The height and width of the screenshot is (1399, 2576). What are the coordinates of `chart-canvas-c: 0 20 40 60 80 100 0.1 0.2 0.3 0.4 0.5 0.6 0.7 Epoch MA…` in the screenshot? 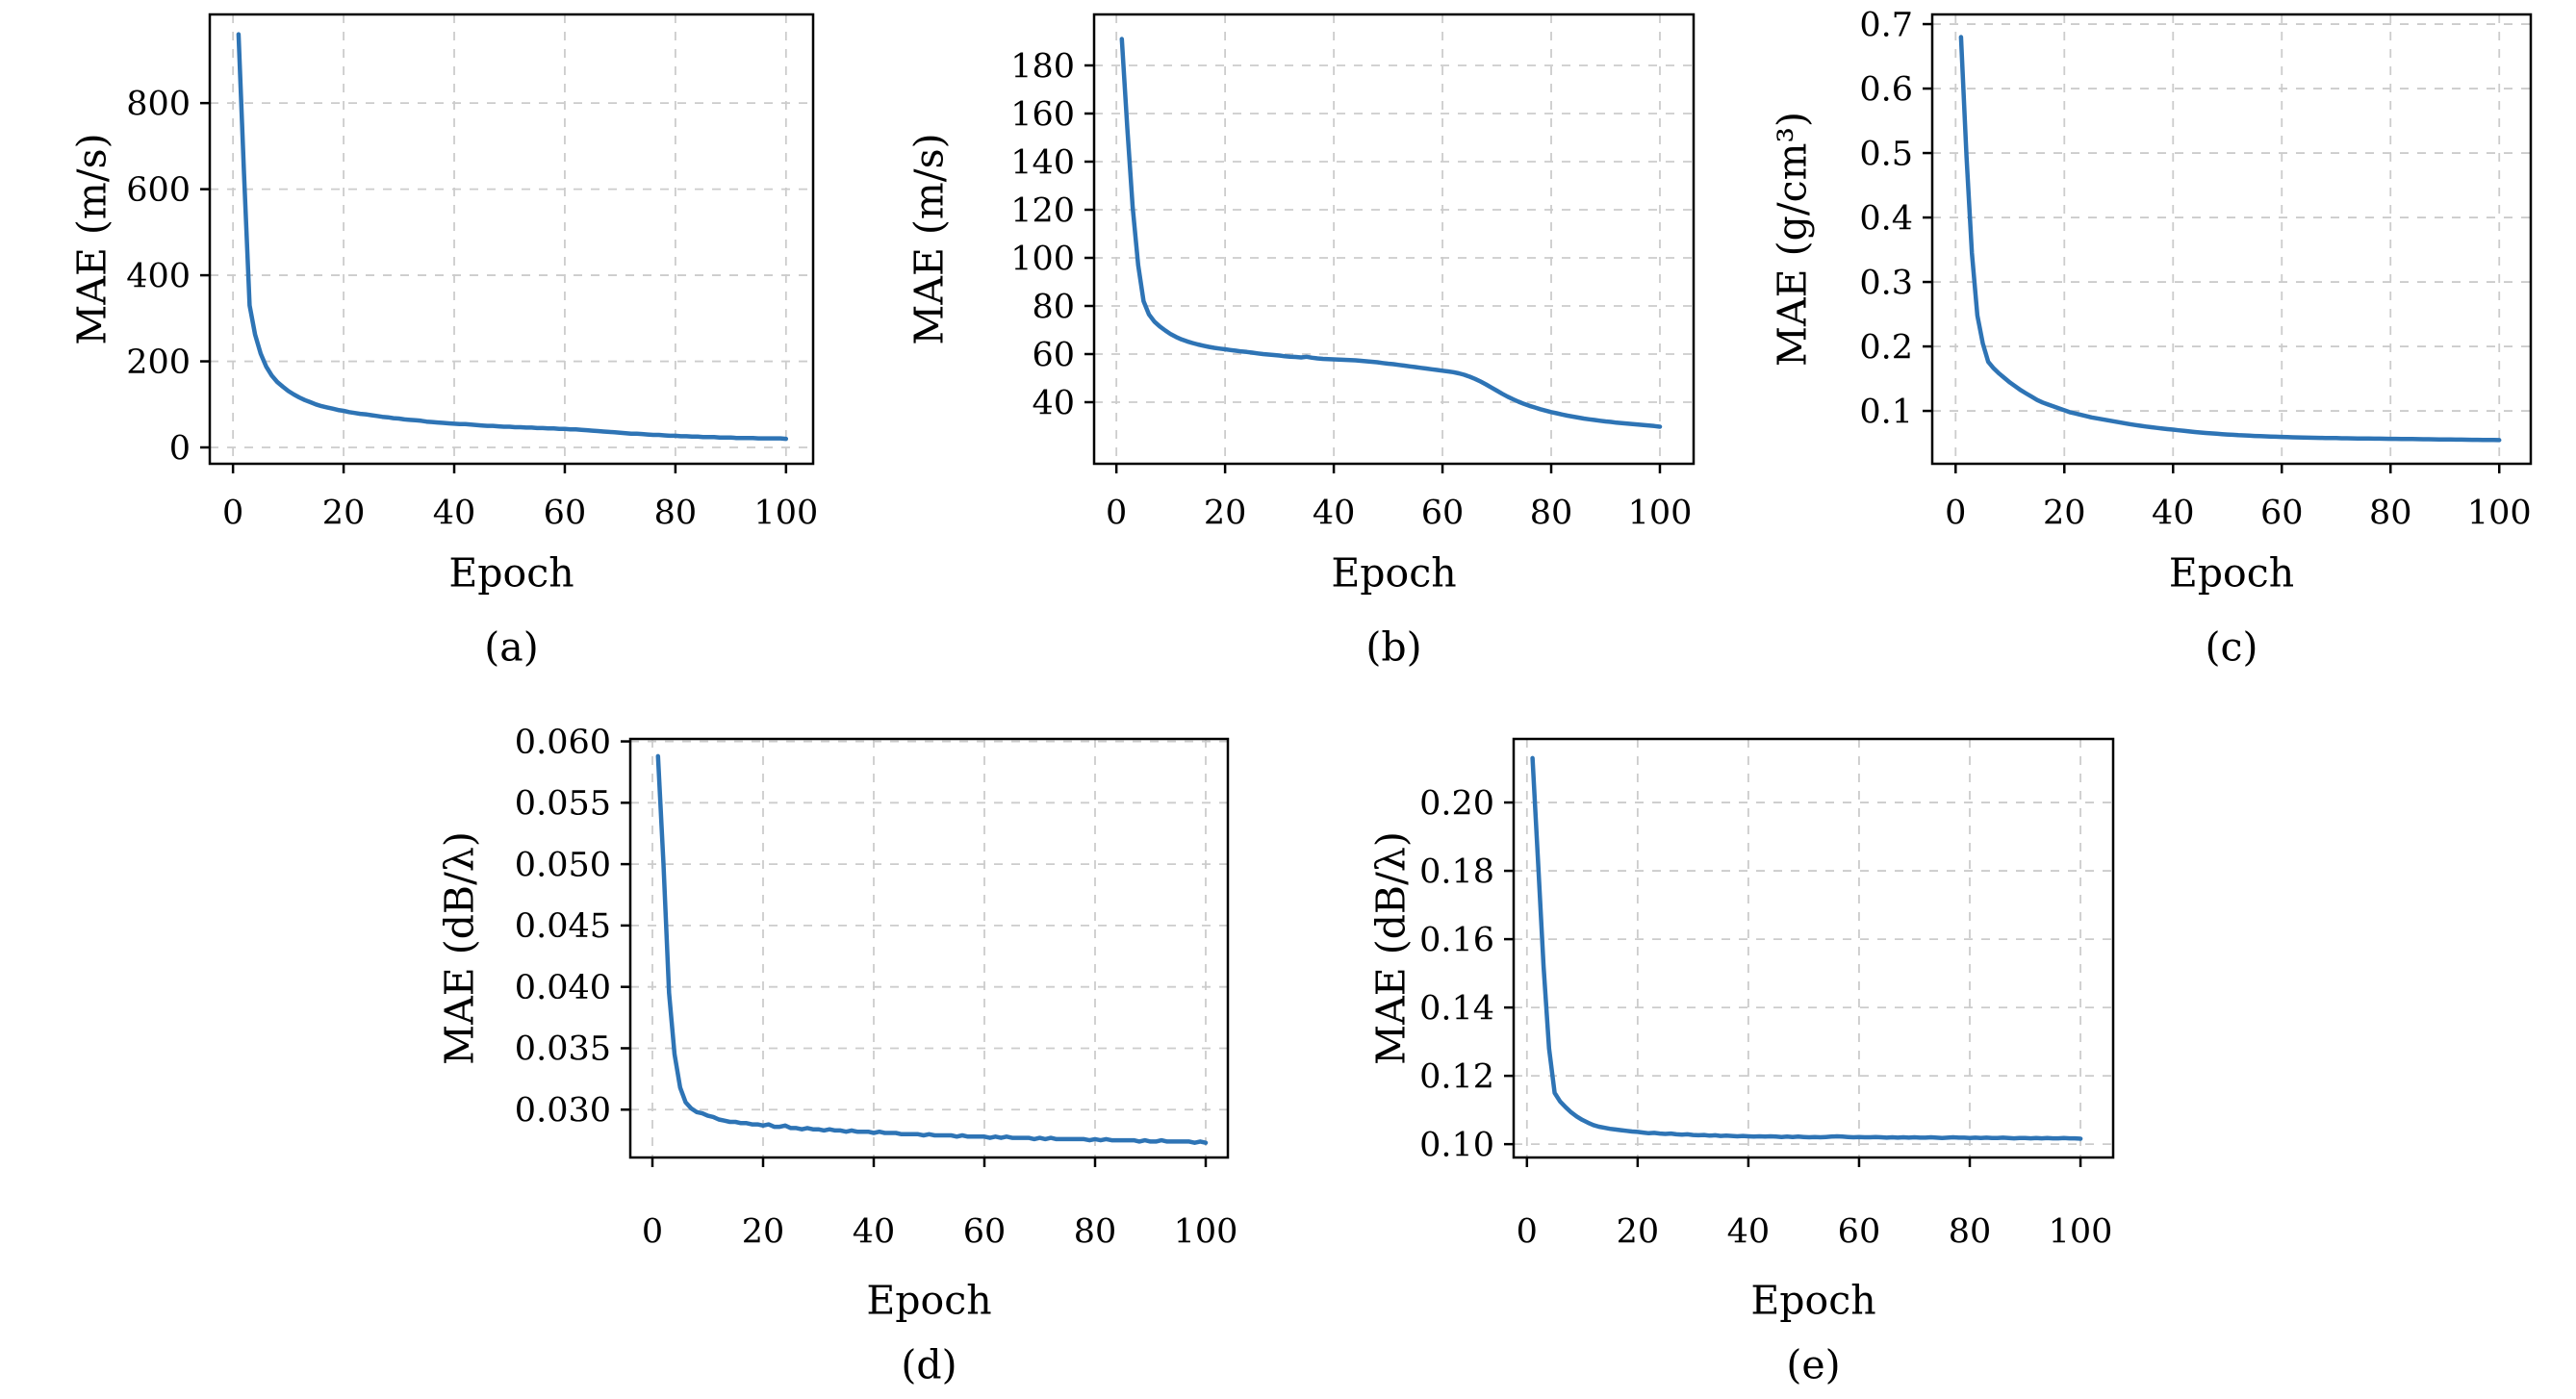 It's located at (2152, 338).